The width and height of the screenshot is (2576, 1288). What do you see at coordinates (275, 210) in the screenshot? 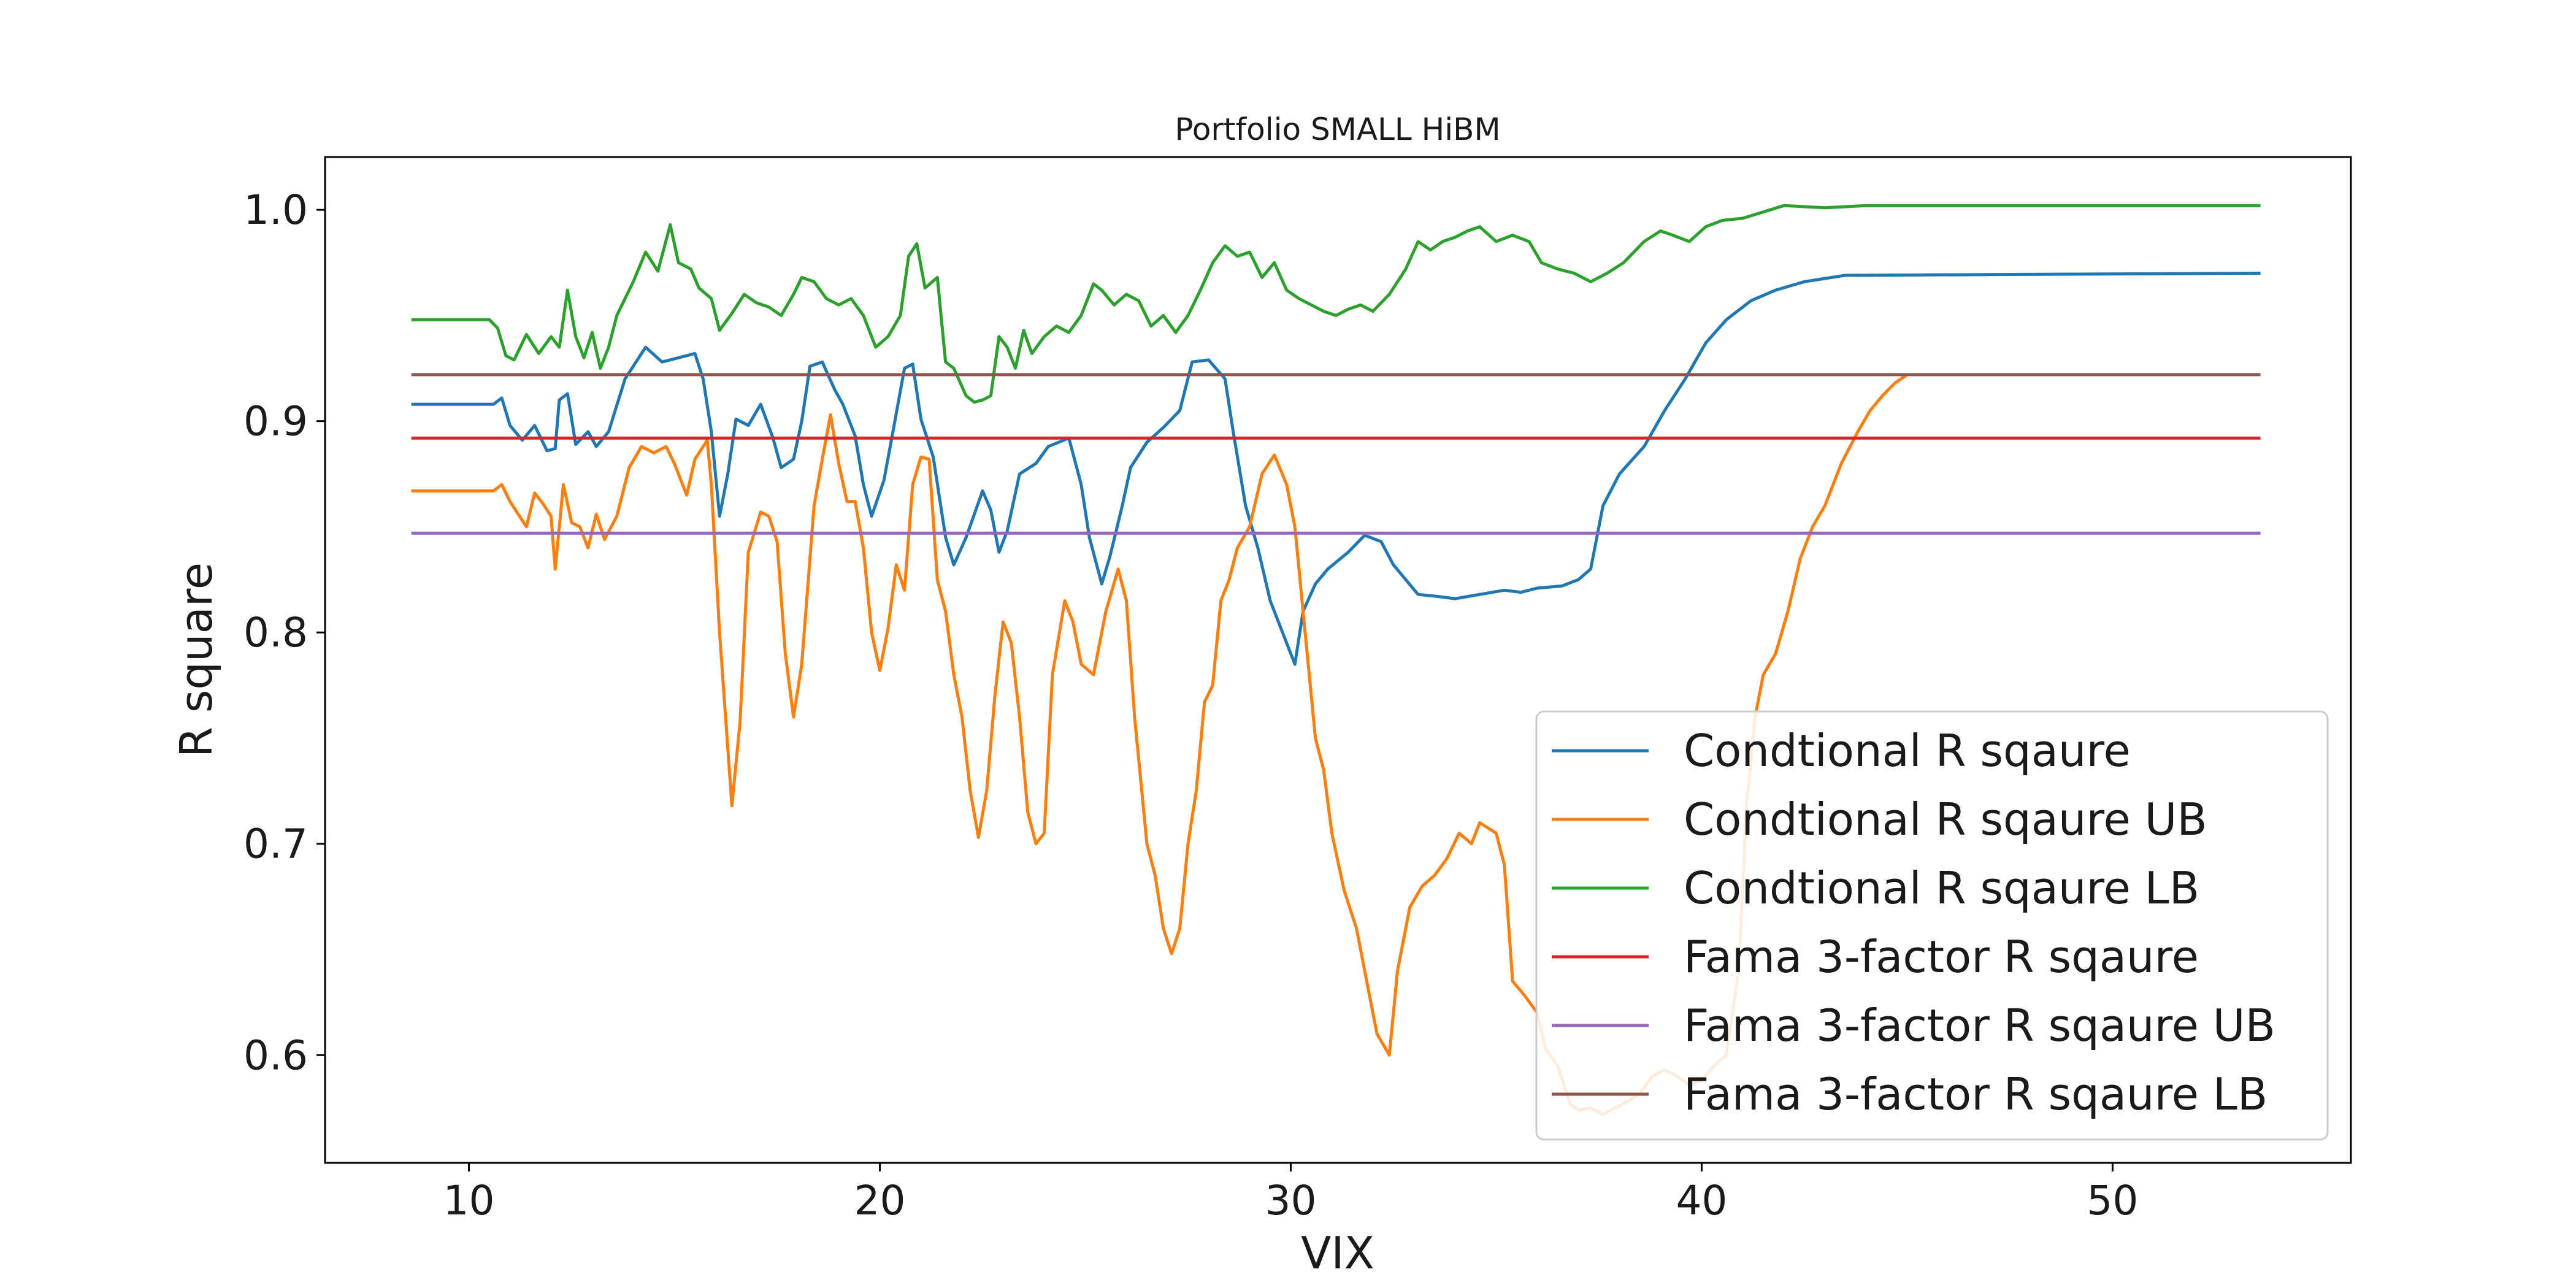
I see `y-tick-label: 1.0` at bounding box center [275, 210].